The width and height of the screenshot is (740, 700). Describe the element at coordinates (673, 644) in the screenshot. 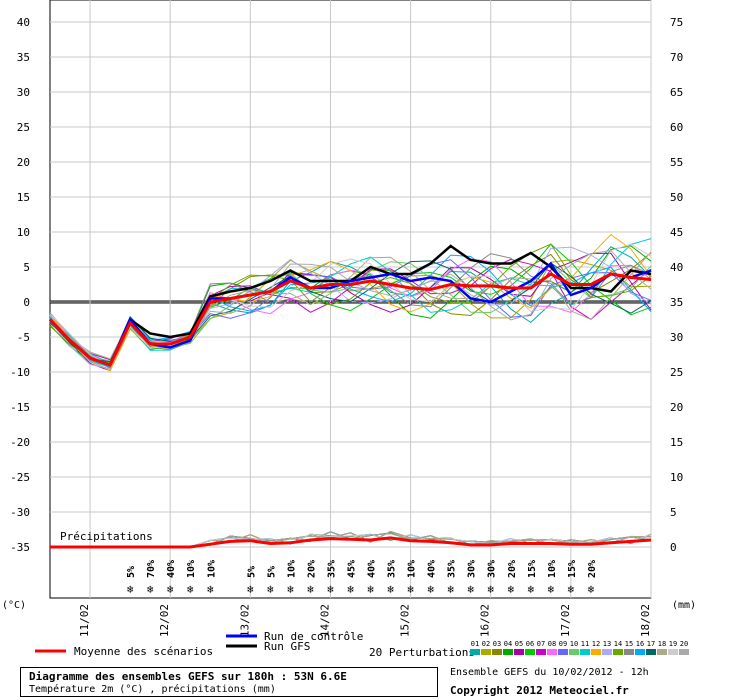

I see `perturbation-id-label: 19` at that location.